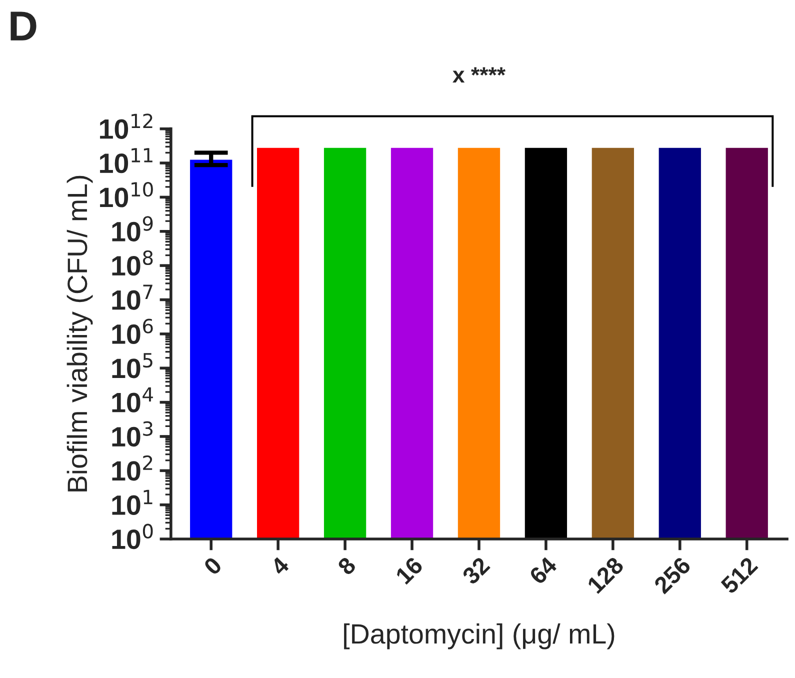  What do you see at coordinates (132, 502) in the screenshot?
I see `y-tick-label: 10$^{1}$` at bounding box center [132, 502].